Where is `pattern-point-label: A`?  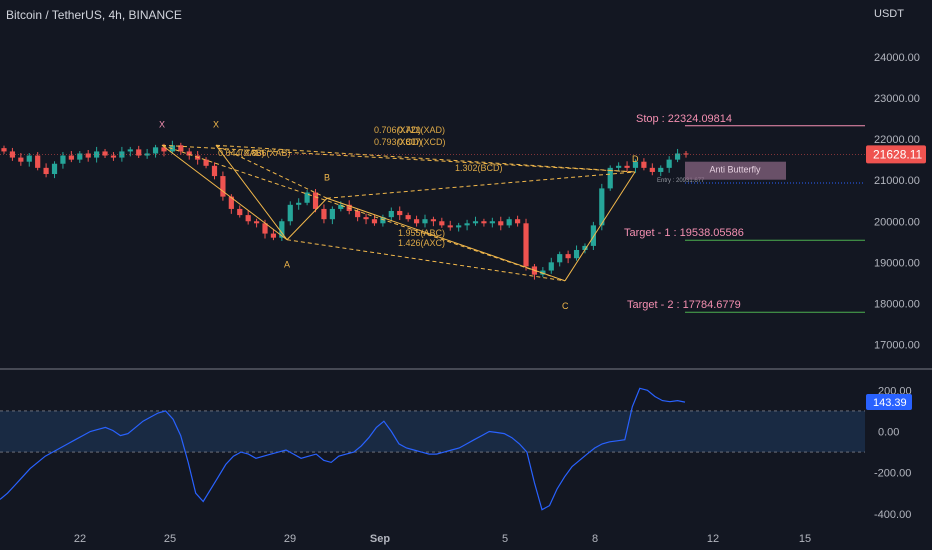
pattern-point-label: A is located at coordinates (287, 265).